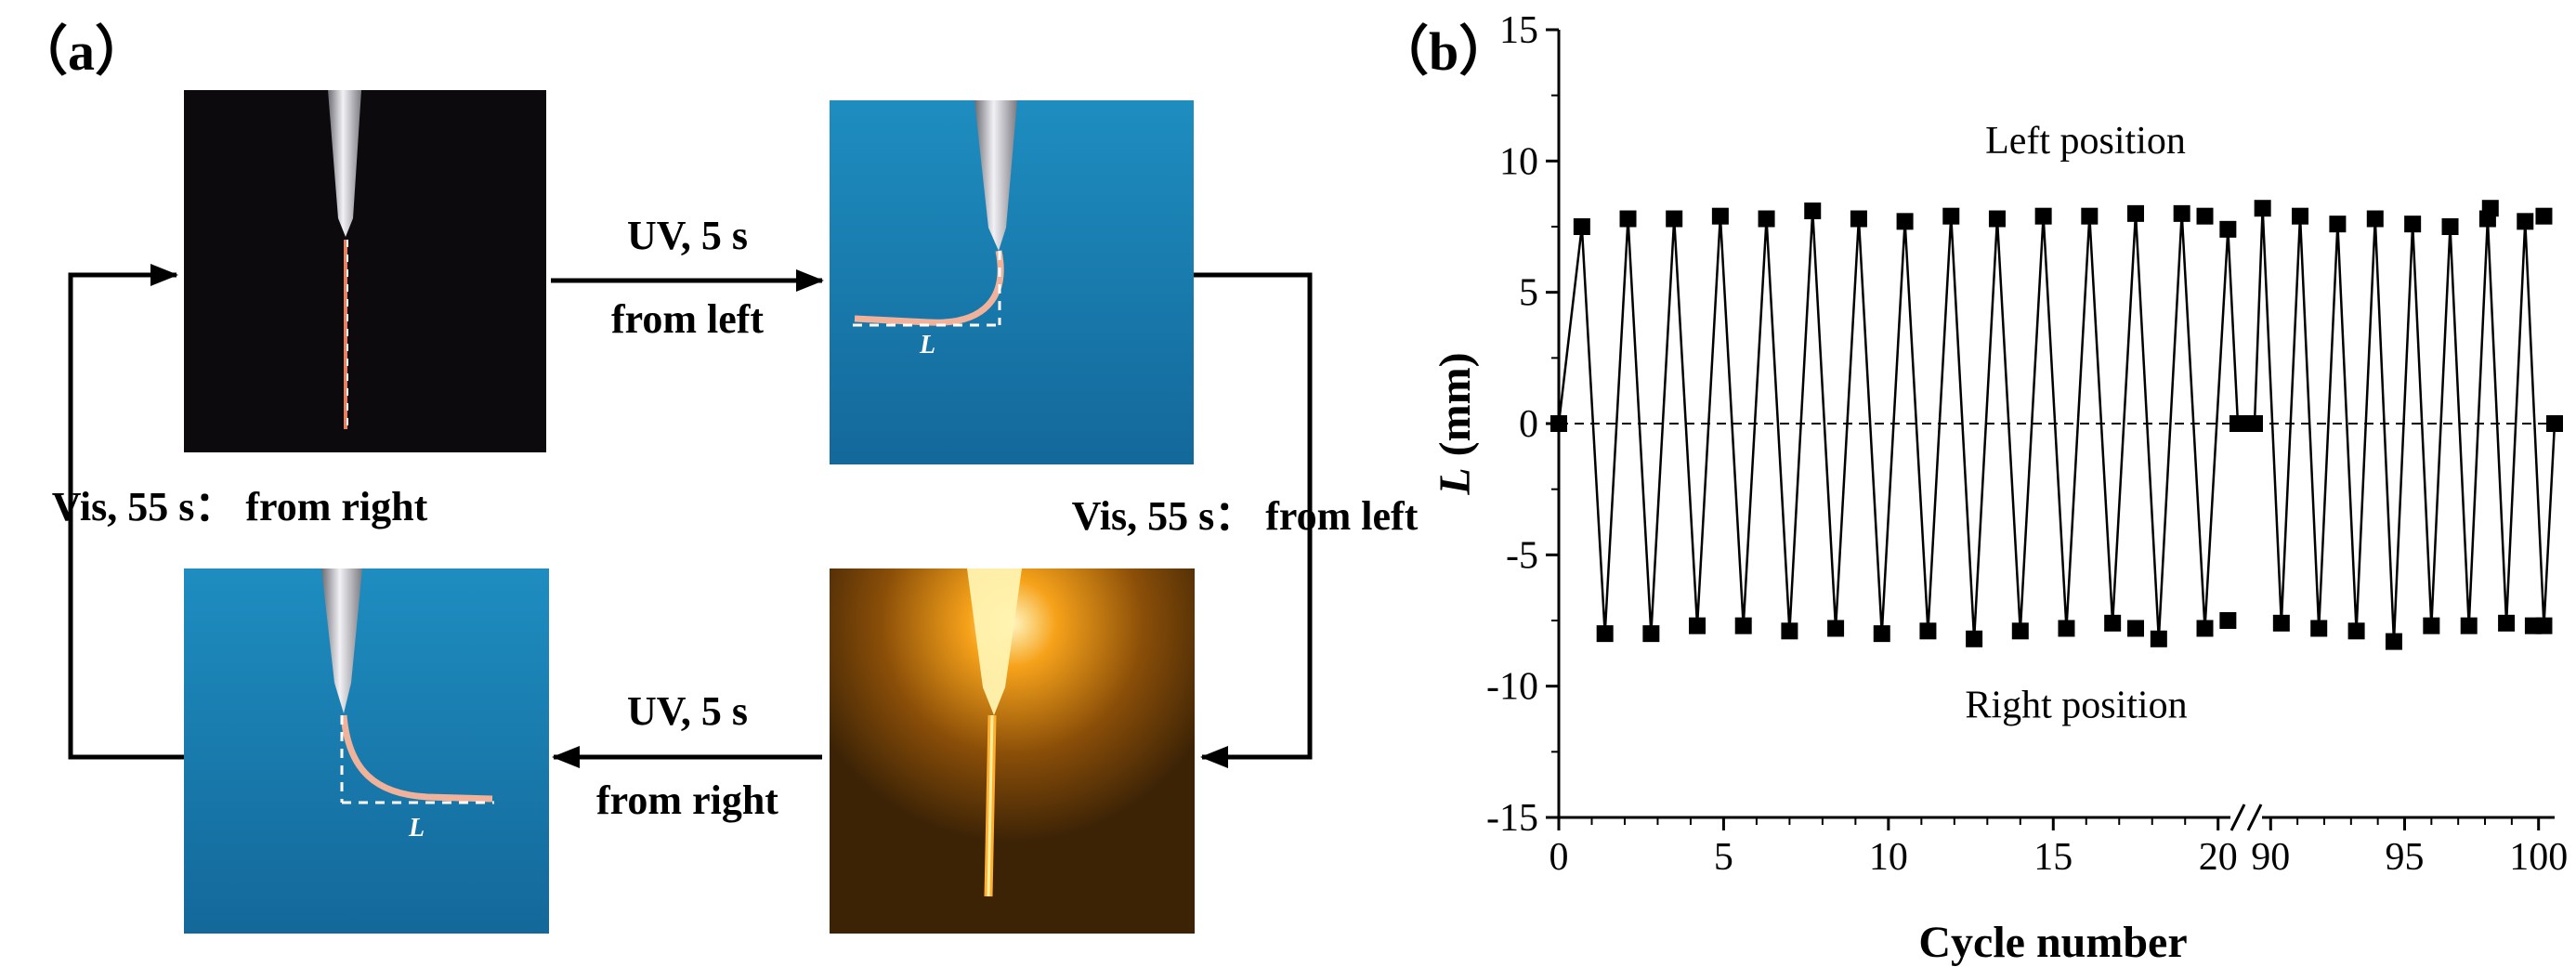 This screenshot has height=980, width=2576. I want to click on x-tick-label: 5, so click(1723, 857).